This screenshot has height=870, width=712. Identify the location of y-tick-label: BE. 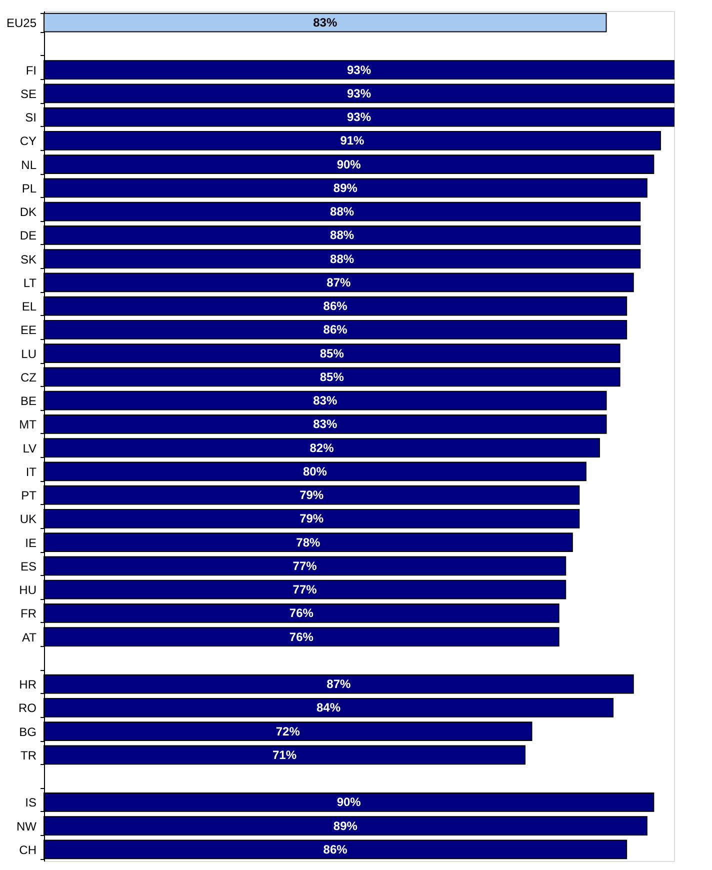
(28, 401).